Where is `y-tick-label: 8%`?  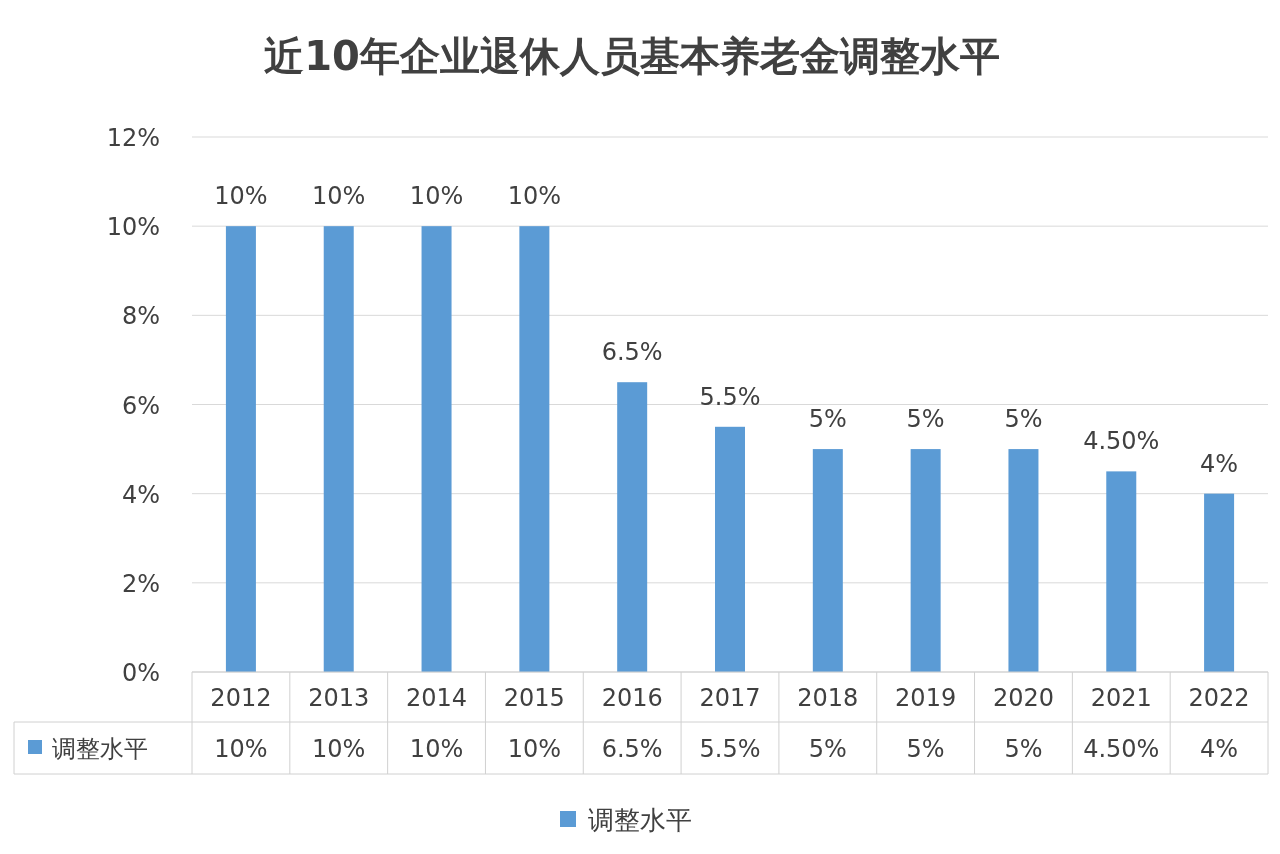 y-tick-label: 8% is located at coordinates (140, 316).